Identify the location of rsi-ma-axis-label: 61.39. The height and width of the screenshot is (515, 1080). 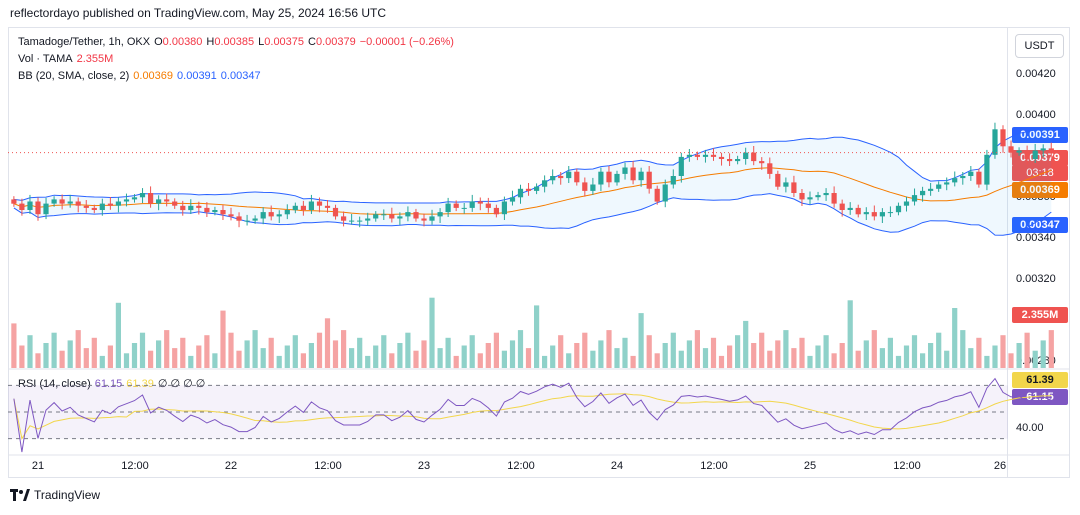
(1040, 380).